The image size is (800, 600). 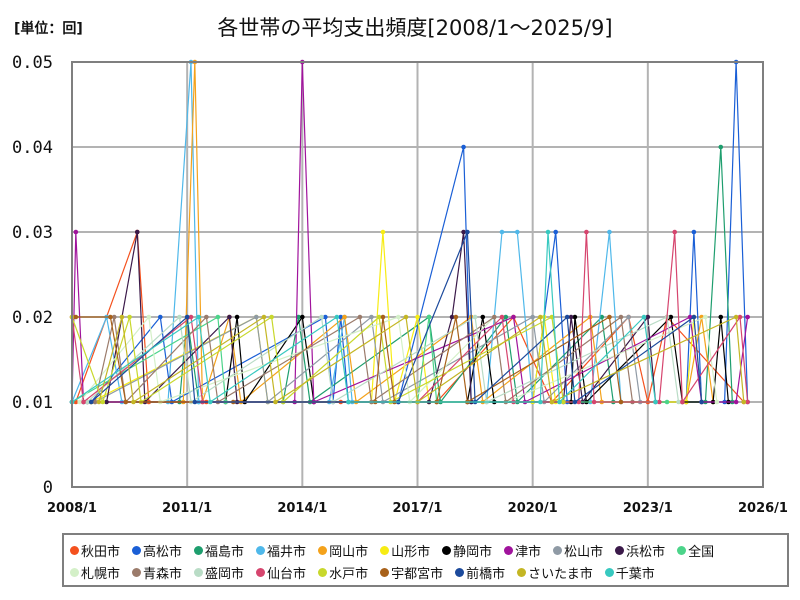 I want to click on x-tick-label: 2026/1, so click(x=763, y=508).